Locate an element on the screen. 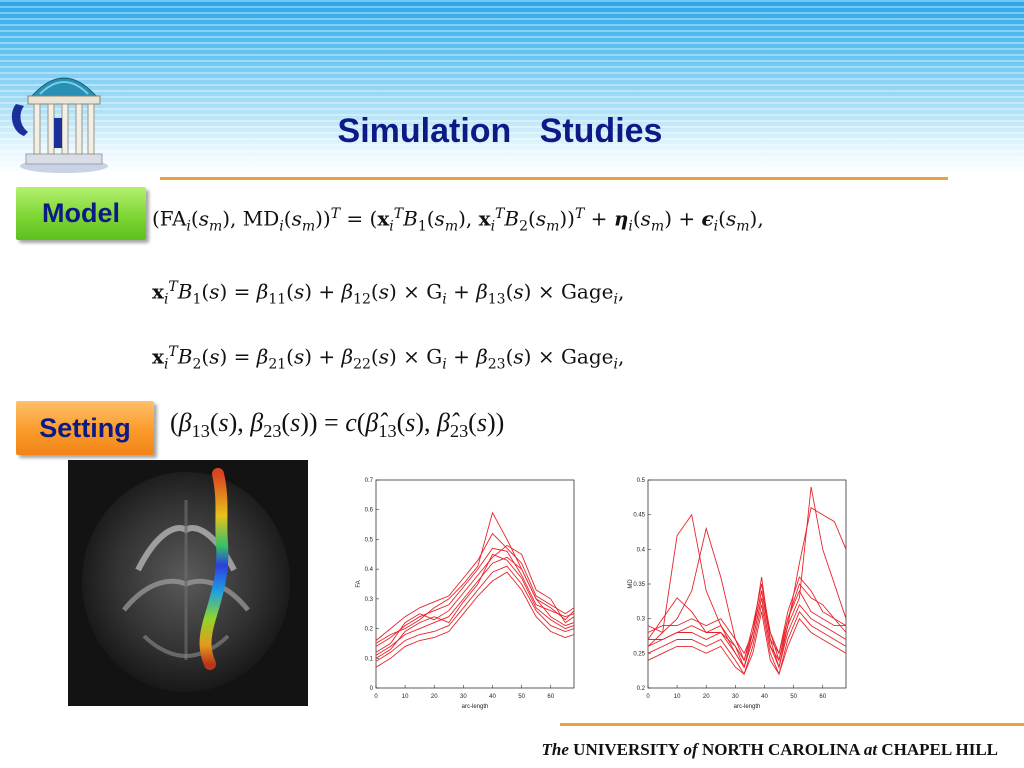 The width and height of the screenshot is (1024, 768). md-y-tick-label: 0.45 is located at coordinates (639, 516).